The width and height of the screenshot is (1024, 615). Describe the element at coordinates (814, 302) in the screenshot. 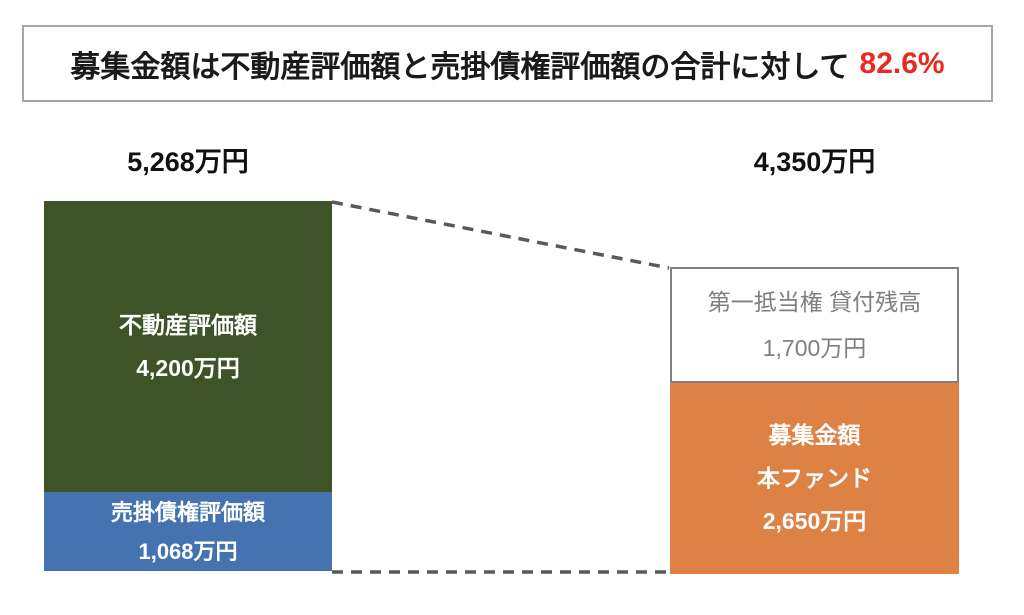

I see `segment-label: 第一抵当権 貸付残高` at that location.